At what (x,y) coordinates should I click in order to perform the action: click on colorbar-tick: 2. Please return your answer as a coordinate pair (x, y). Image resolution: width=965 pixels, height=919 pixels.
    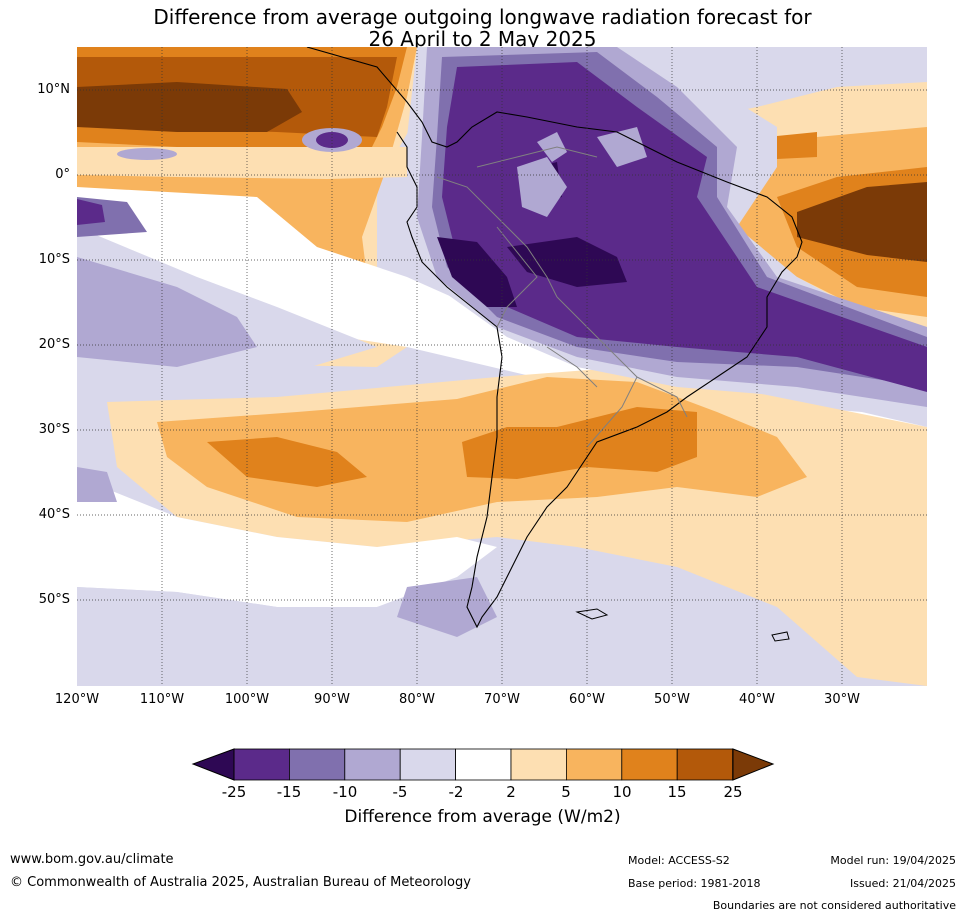
    Looking at the image, I should click on (511, 792).